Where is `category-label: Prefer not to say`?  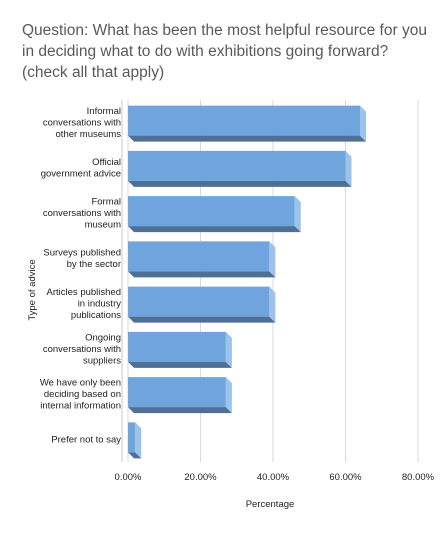
category-label: Prefer not to say is located at coordinates (86, 439).